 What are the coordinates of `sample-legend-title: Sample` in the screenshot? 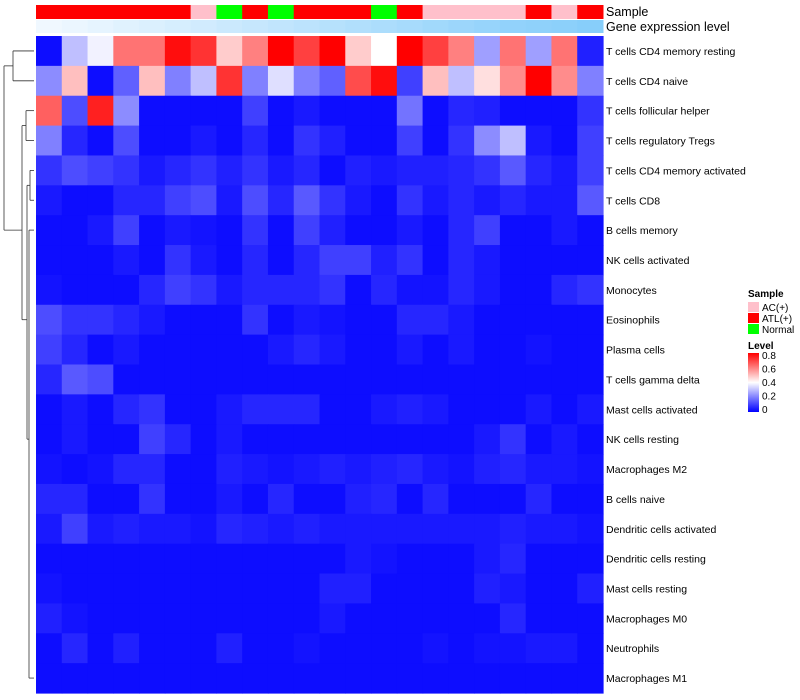 It's located at (766, 294).